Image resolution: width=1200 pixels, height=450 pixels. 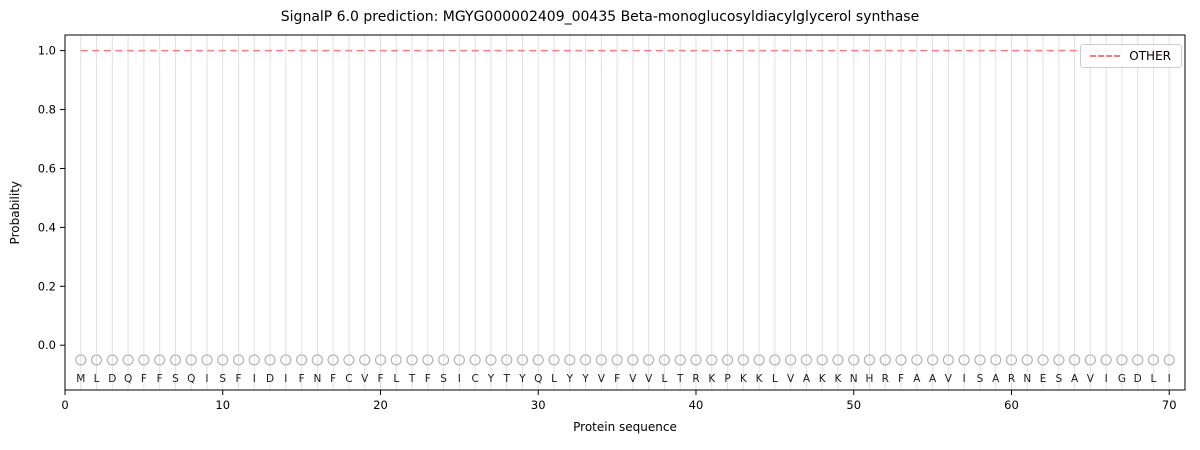 What do you see at coordinates (538, 405) in the screenshot?
I see `x-tick-label: 30` at bounding box center [538, 405].